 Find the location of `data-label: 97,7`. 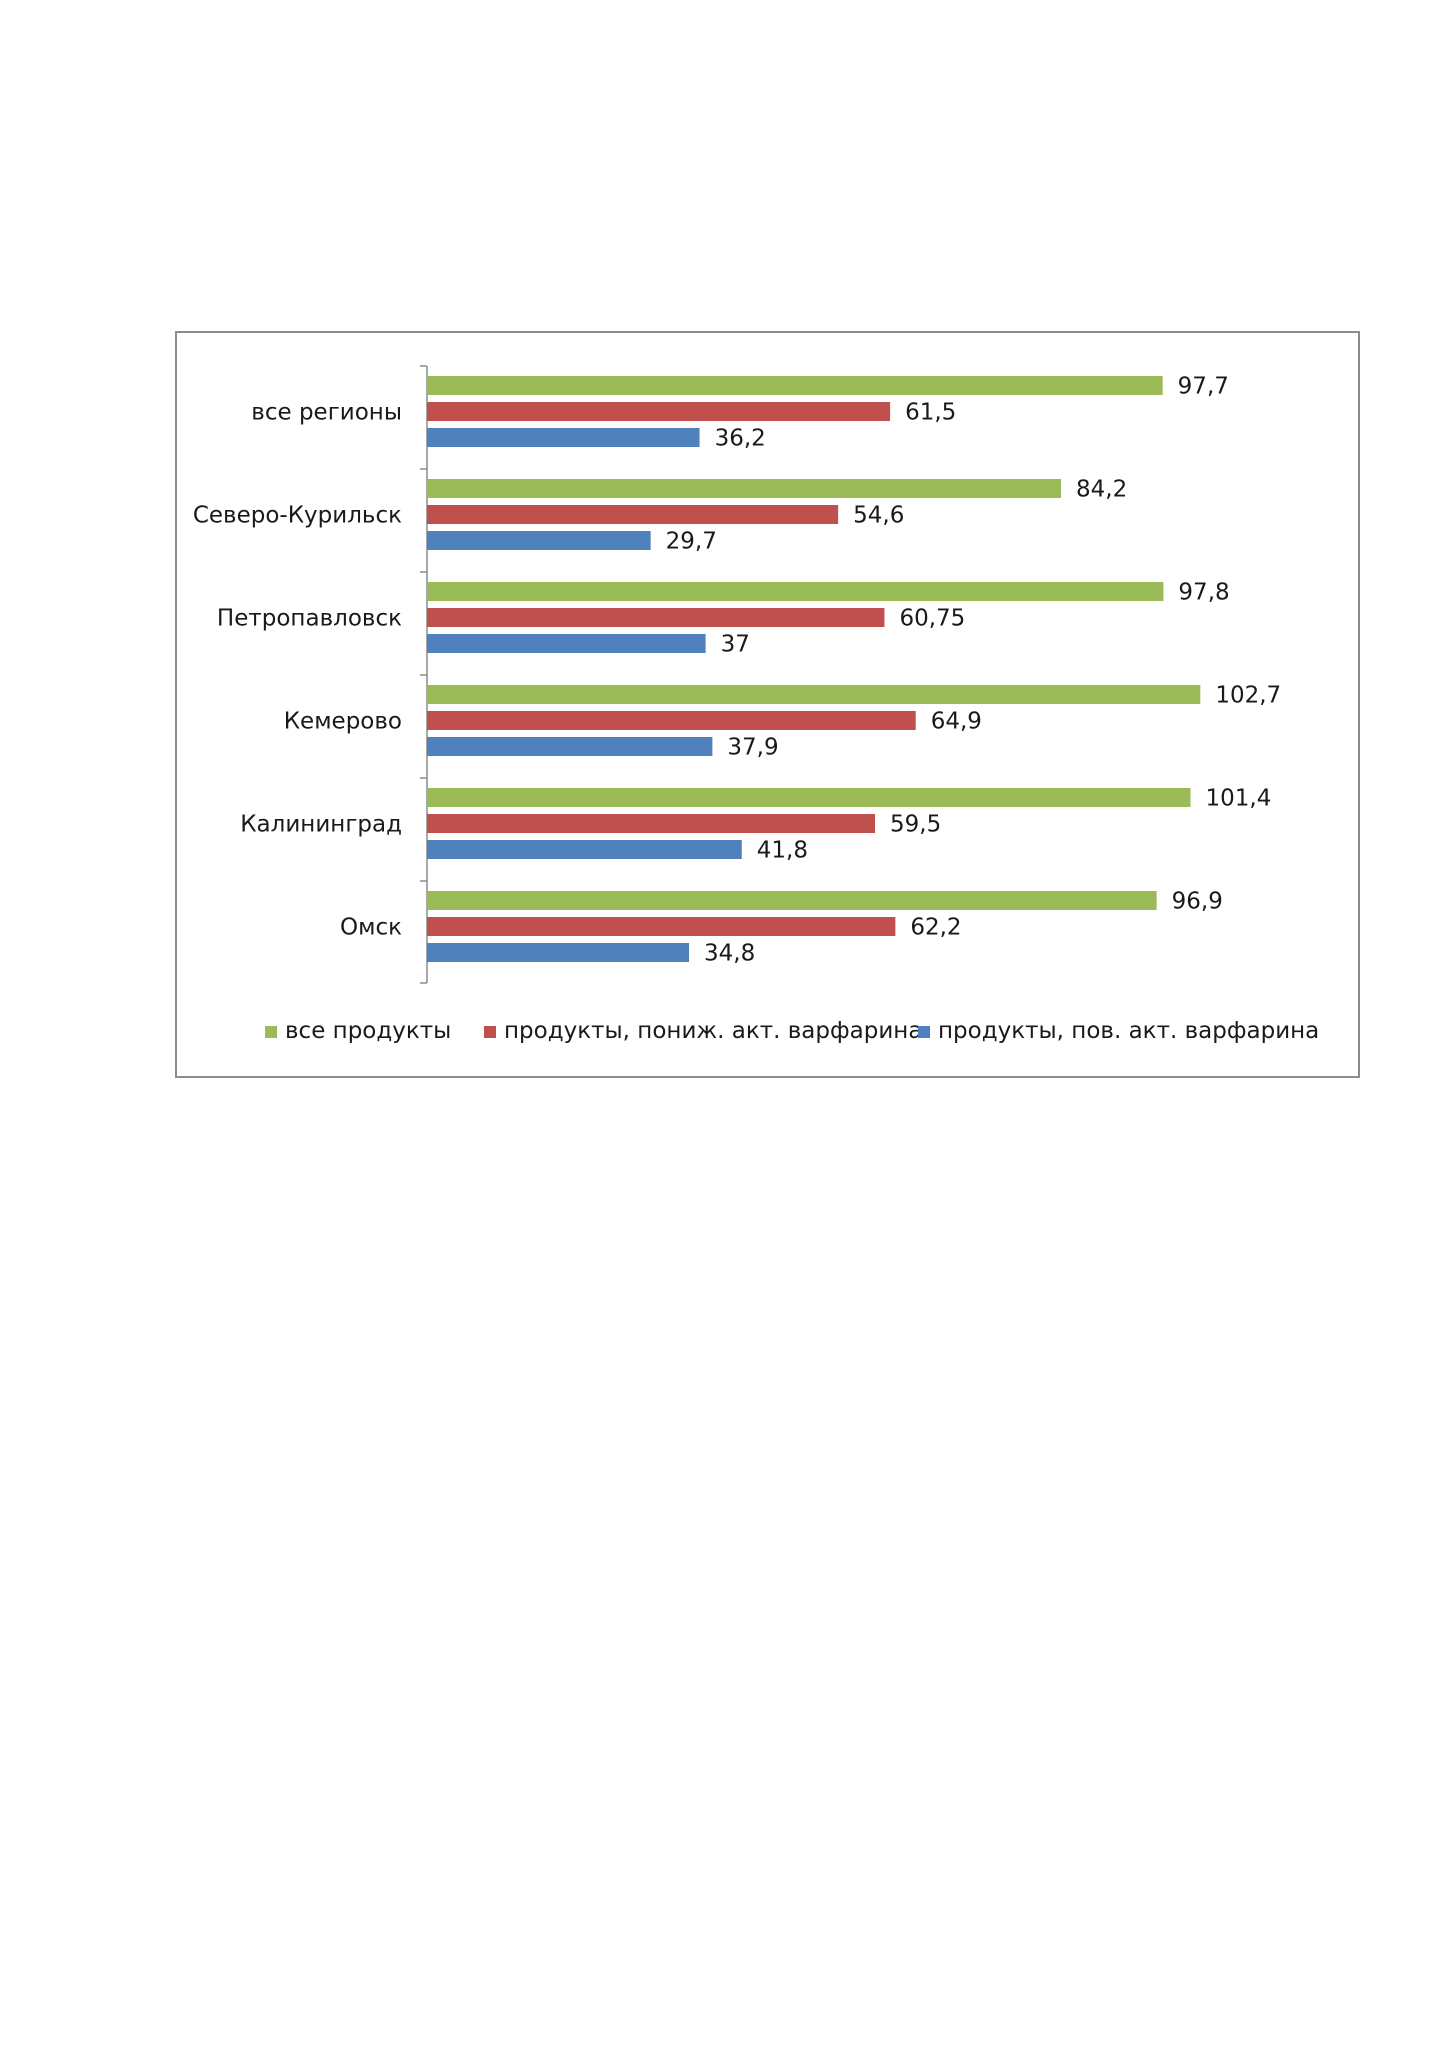

data-label: 97,7 is located at coordinates (1203, 387).